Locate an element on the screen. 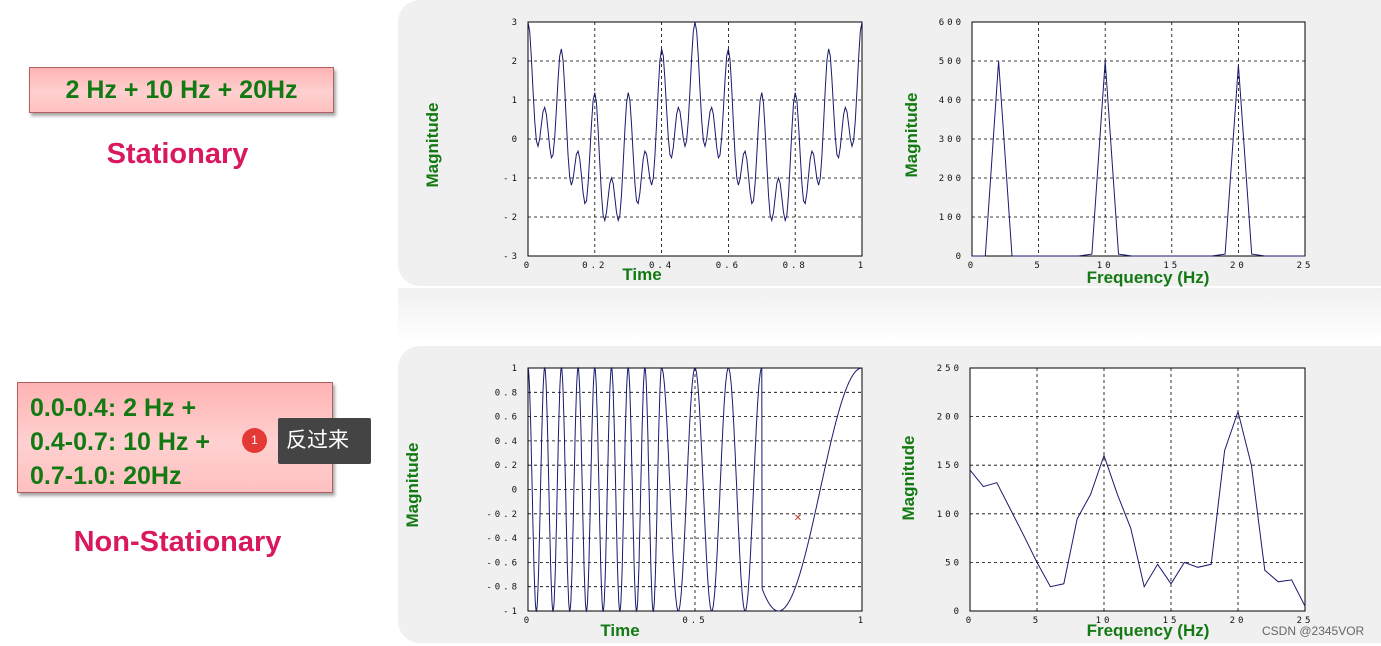  nonstationary-heading: Non-Stationary is located at coordinates (177, 542).